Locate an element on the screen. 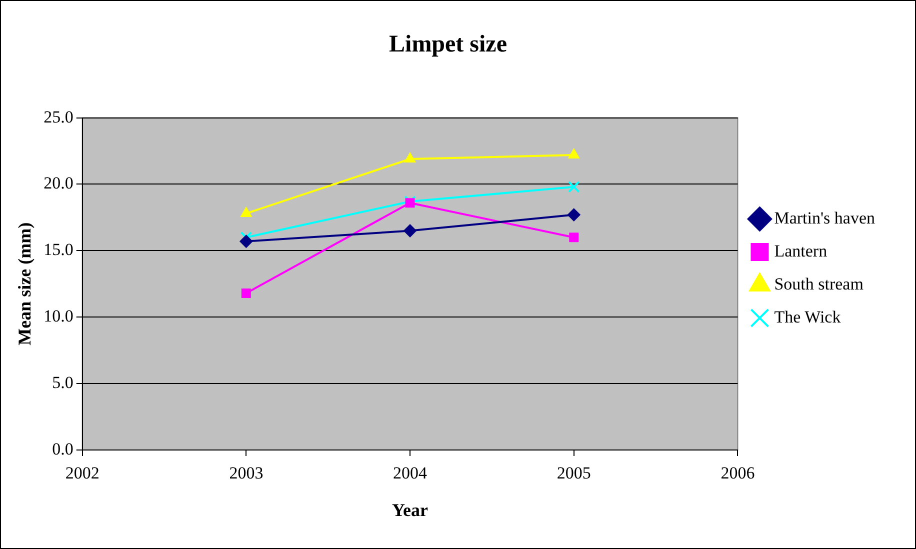 The width and height of the screenshot is (916, 549). x-tick-label: 2005 is located at coordinates (573, 473).